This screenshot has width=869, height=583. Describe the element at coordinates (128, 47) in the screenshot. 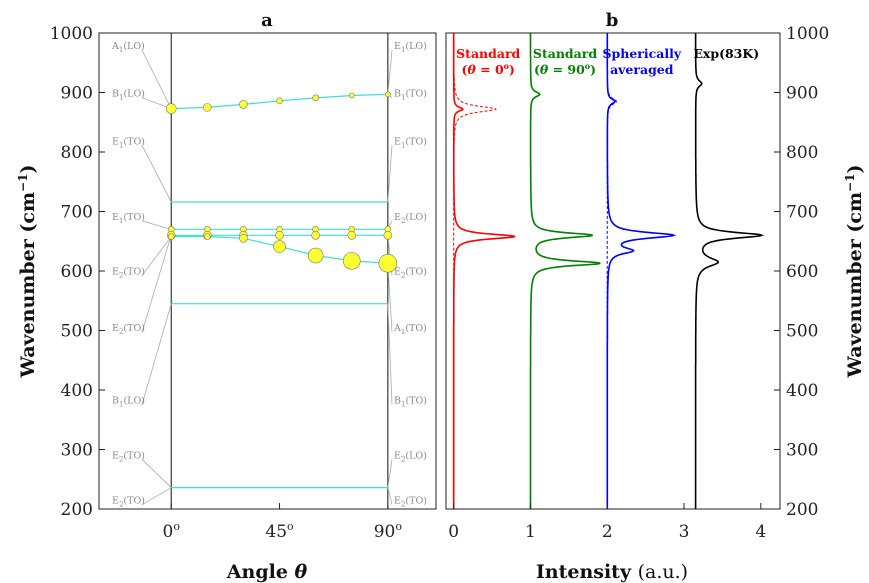

I see `panel-a-left-mode-label: A1(LO)` at that location.